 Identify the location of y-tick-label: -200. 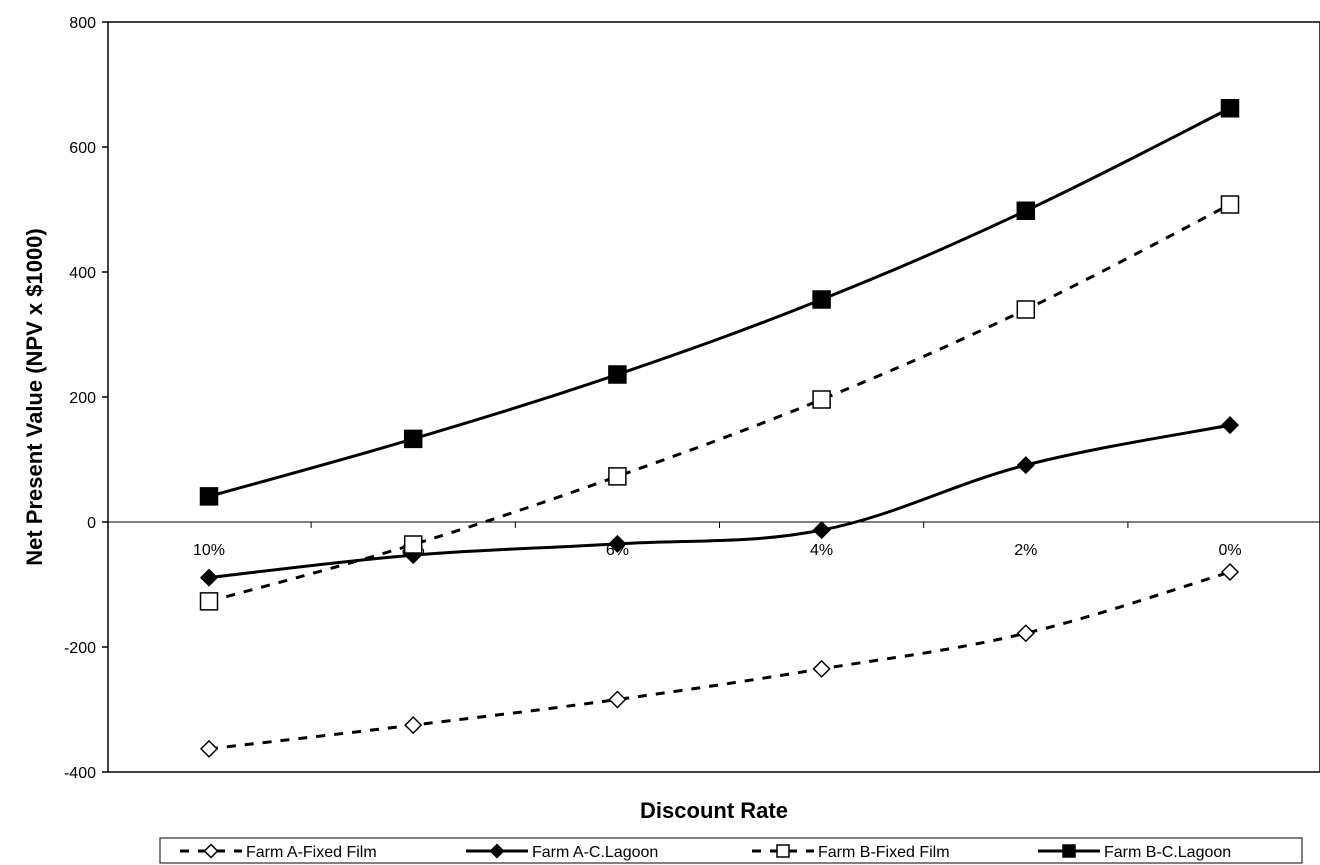
(80, 648).